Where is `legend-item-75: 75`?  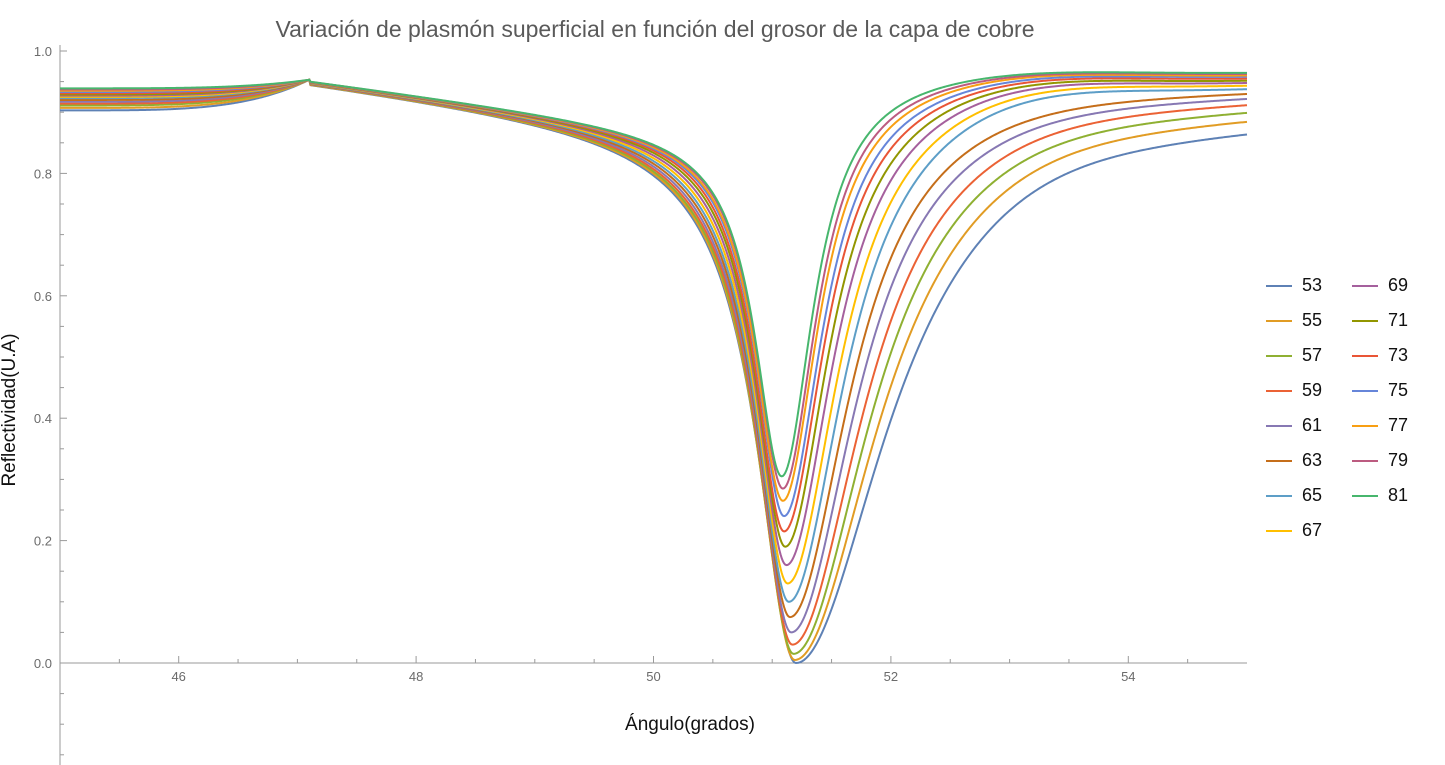 legend-item-75: 75 is located at coordinates (1395, 390).